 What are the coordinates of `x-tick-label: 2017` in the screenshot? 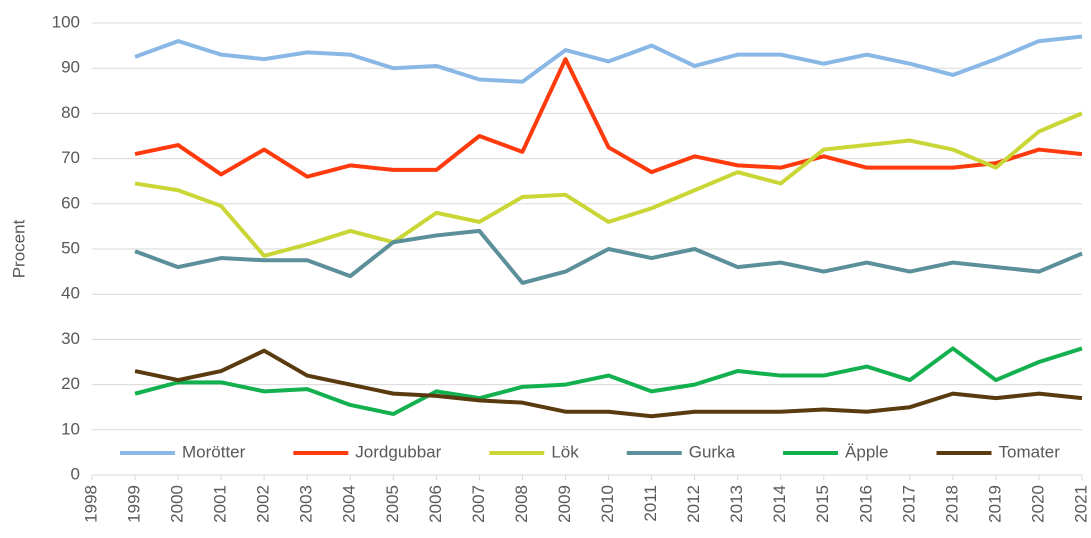 It's located at (908, 504).